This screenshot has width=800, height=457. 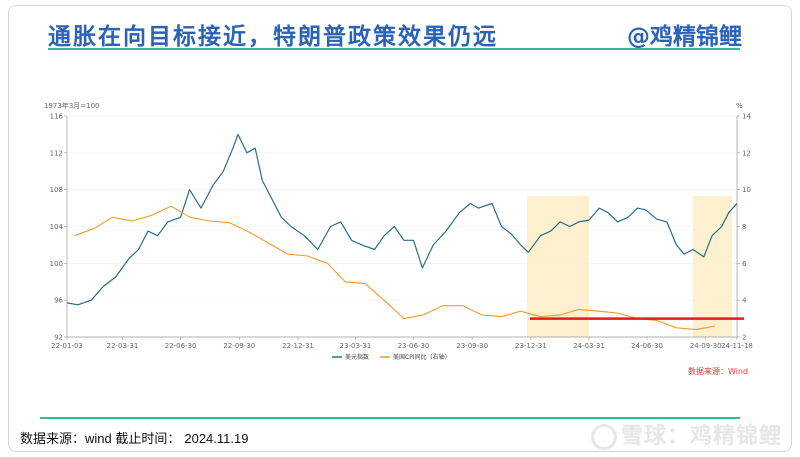 What do you see at coordinates (472, 346) in the screenshot?
I see `x-tick-label: 23-09-30` at bounding box center [472, 346].